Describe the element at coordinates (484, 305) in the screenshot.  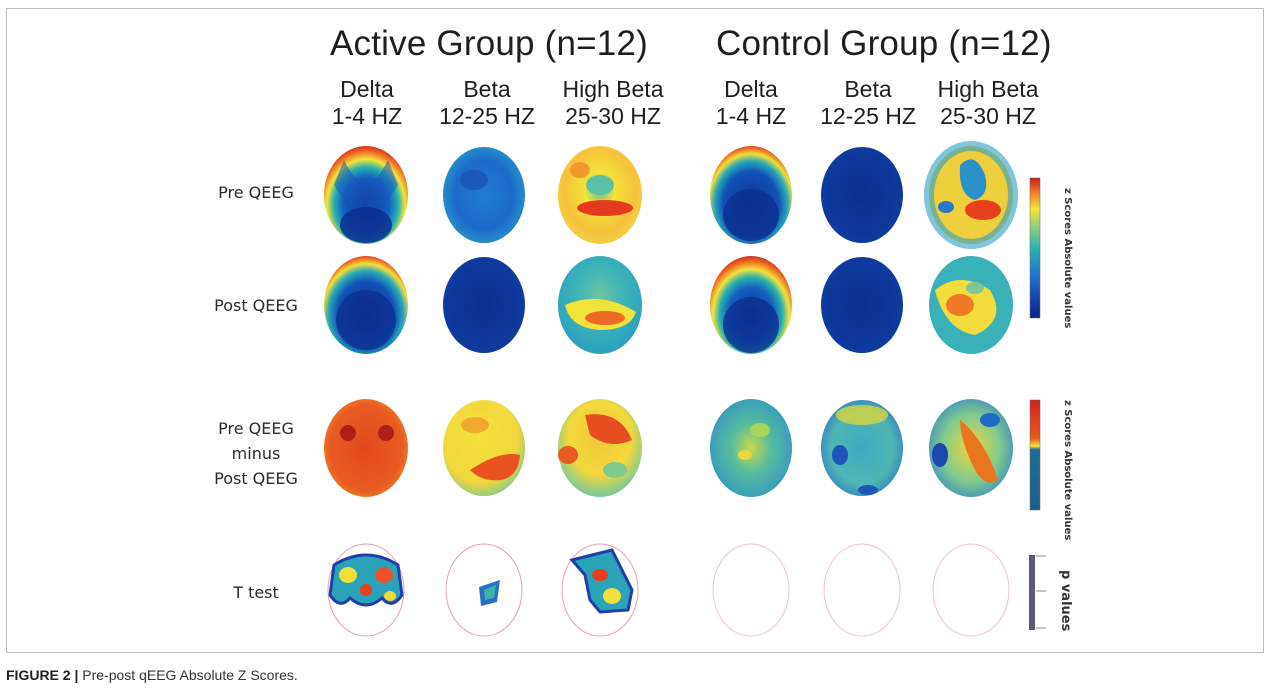
I see `topomap-post-active-beta` at that location.